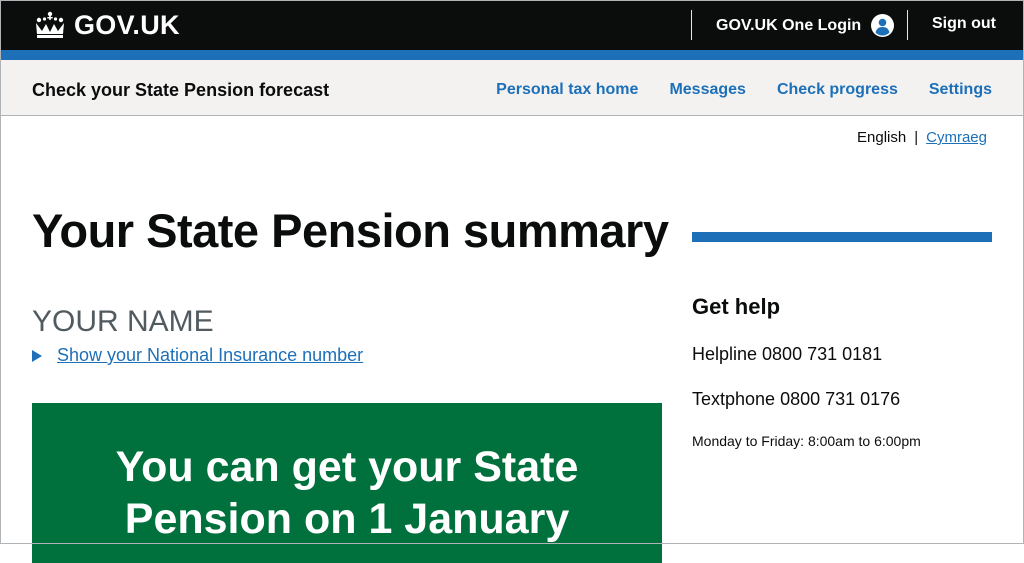  What do you see at coordinates (964, 23) in the screenshot?
I see `sign-out-link: Sign out` at bounding box center [964, 23].